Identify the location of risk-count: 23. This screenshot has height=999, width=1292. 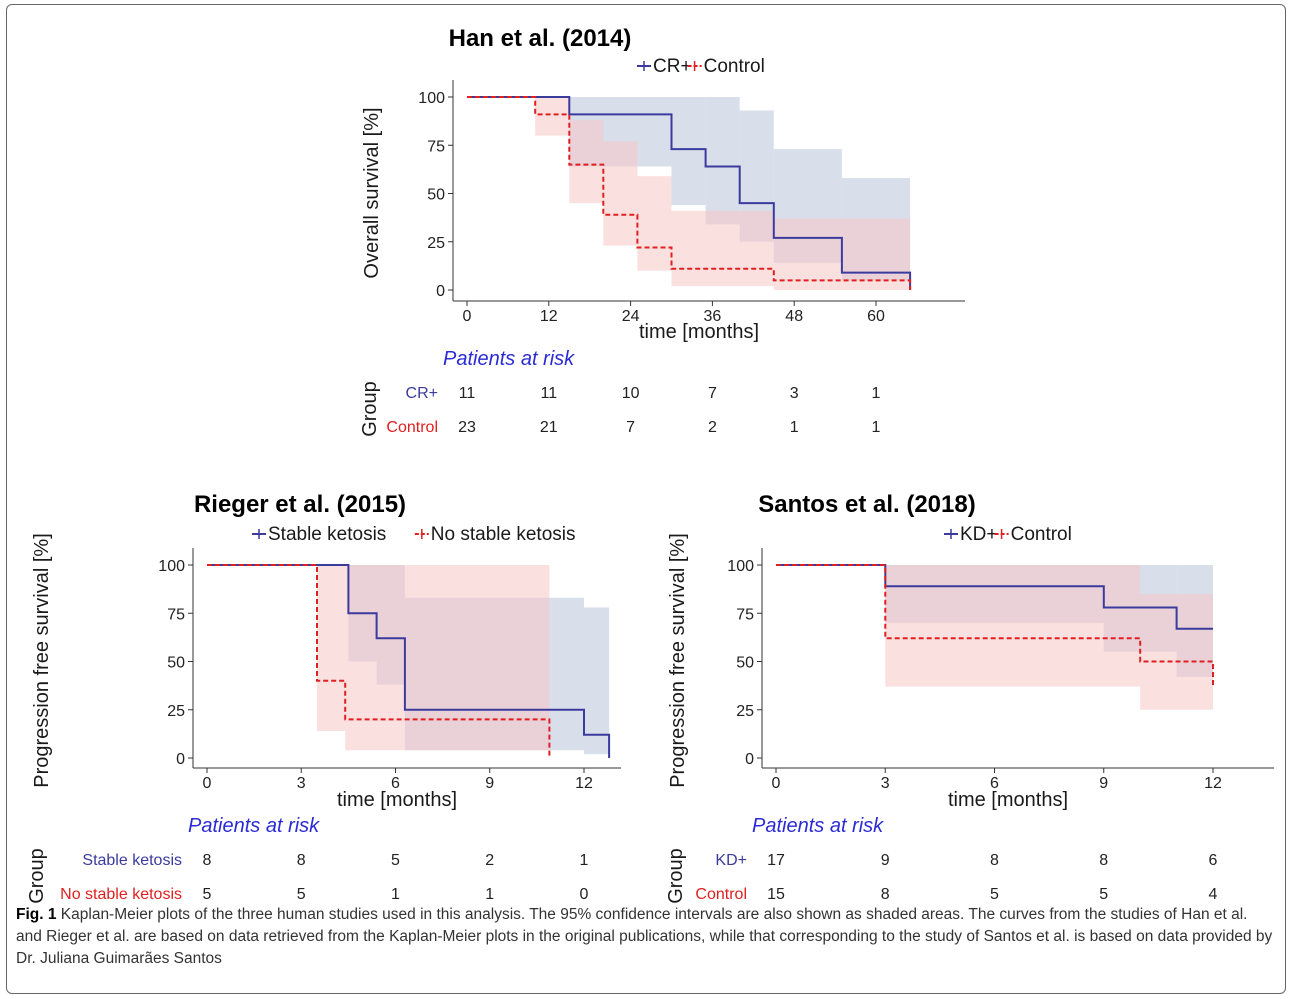
(467, 427).